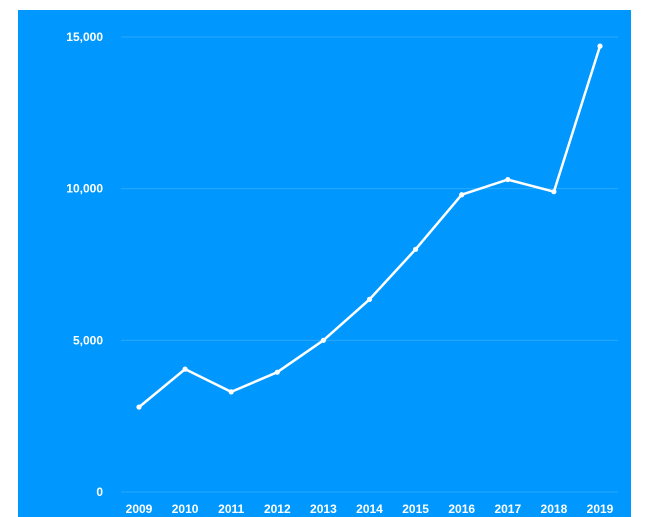 This screenshot has width=649, height=517. What do you see at coordinates (277, 372) in the screenshot?
I see `data-point-2012` at bounding box center [277, 372].